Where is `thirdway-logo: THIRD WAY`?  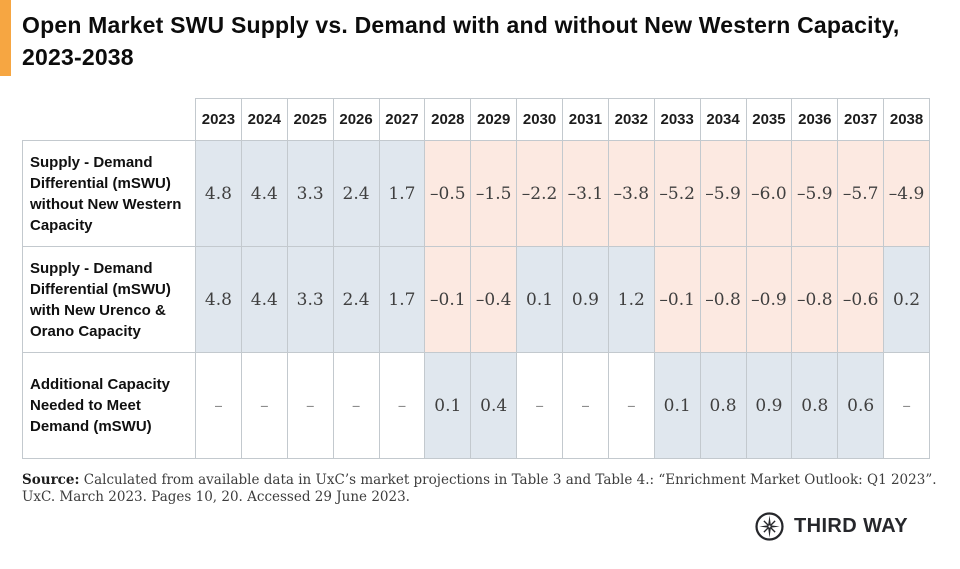 thirdway-logo: THIRD WAY is located at coordinates (480, 526).